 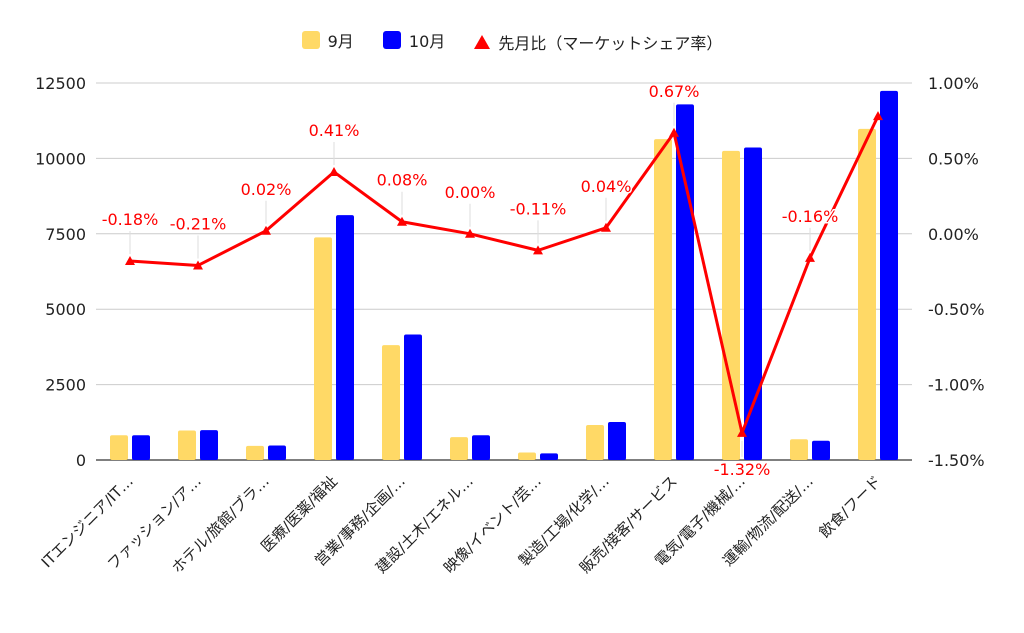 What do you see at coordinates (482, 42) in the screenshot?
I see `triangle-marker-icon` at bounding box center [482, 42].